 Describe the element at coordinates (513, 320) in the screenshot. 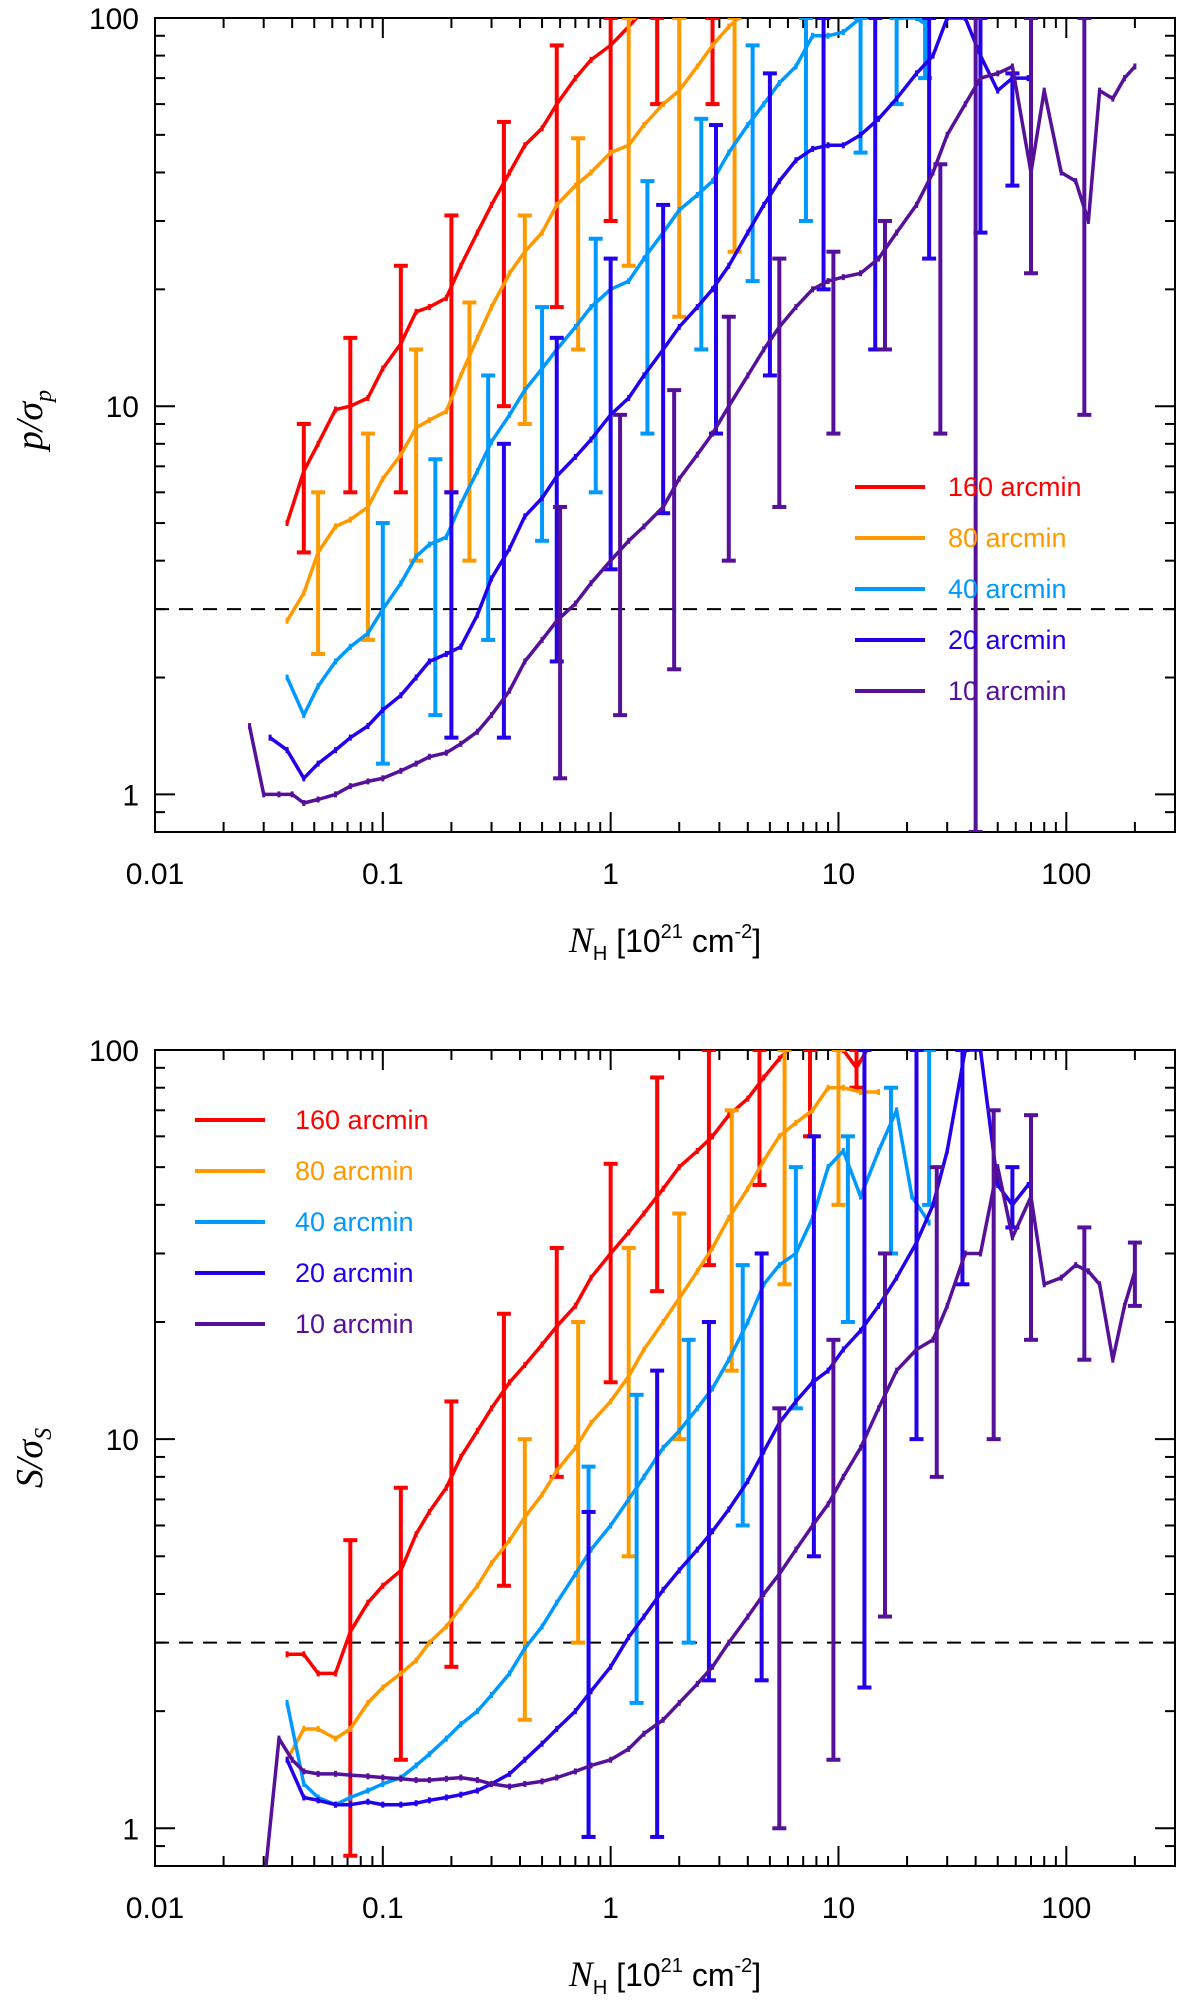

I see `series-line-80-arcmin` at that location.